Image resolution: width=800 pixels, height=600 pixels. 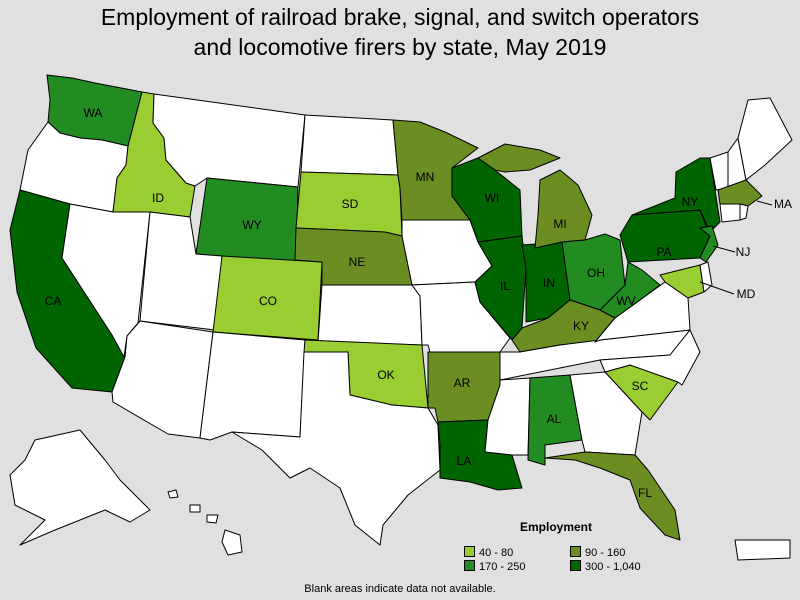 What do you see at coordinates (162, 379) in the screenshot?
I see `state-az` at bounding box center [162, 379].